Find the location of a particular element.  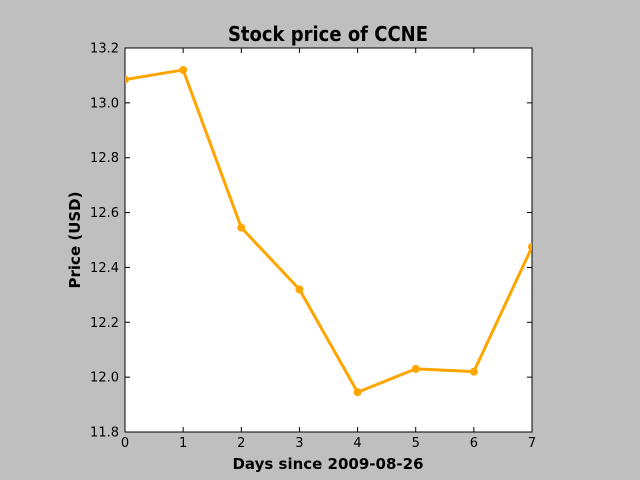

x-tick-label: 4 is located at coordinates (357, 443).